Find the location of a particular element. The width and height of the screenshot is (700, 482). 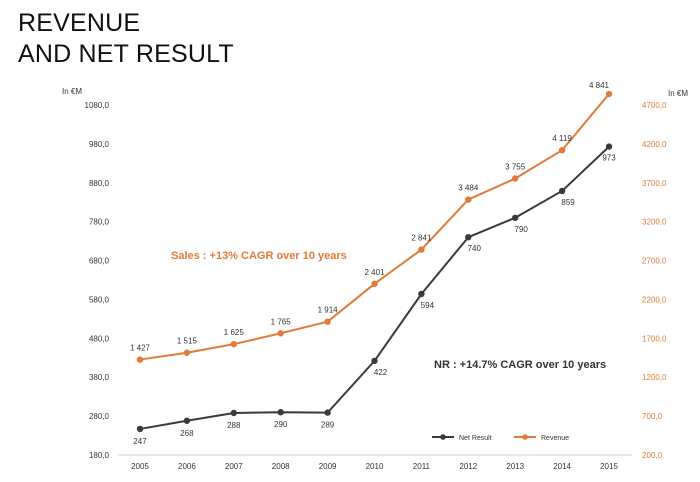

data-label: 594 is located at coordinates (428, 305).